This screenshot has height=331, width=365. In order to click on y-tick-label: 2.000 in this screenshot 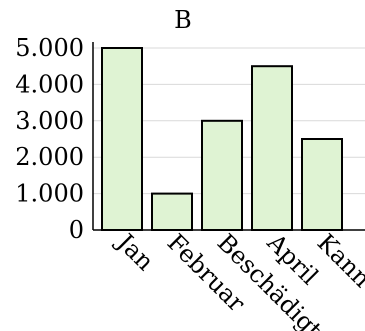, I will do `click(49, 157)`.